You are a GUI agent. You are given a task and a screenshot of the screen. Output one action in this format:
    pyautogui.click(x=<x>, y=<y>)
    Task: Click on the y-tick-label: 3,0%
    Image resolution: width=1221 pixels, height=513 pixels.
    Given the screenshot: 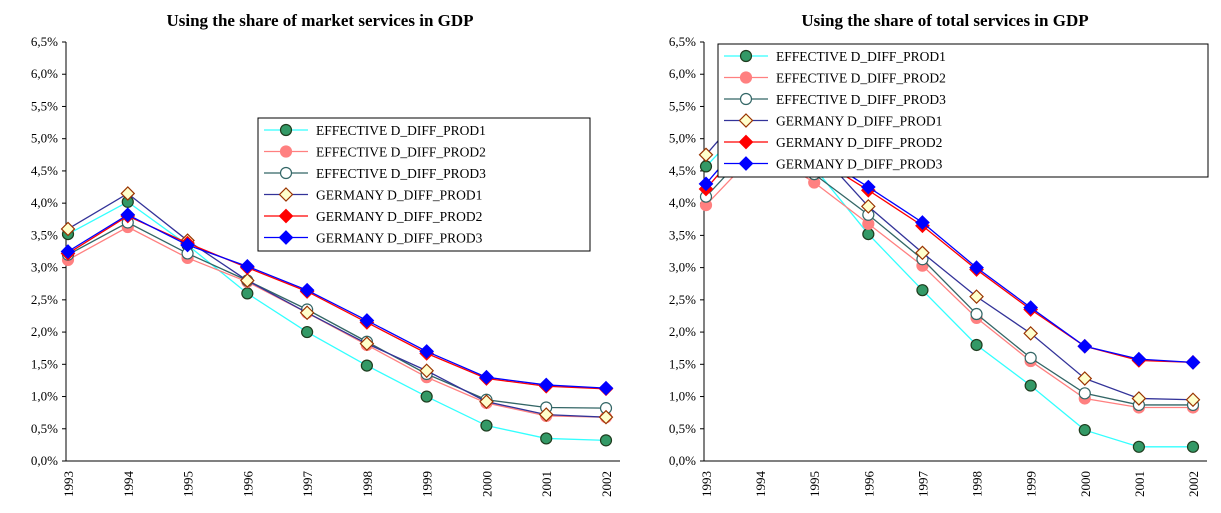 What is the action you would take?
    pyautogui.click(x=682, y=267)
    